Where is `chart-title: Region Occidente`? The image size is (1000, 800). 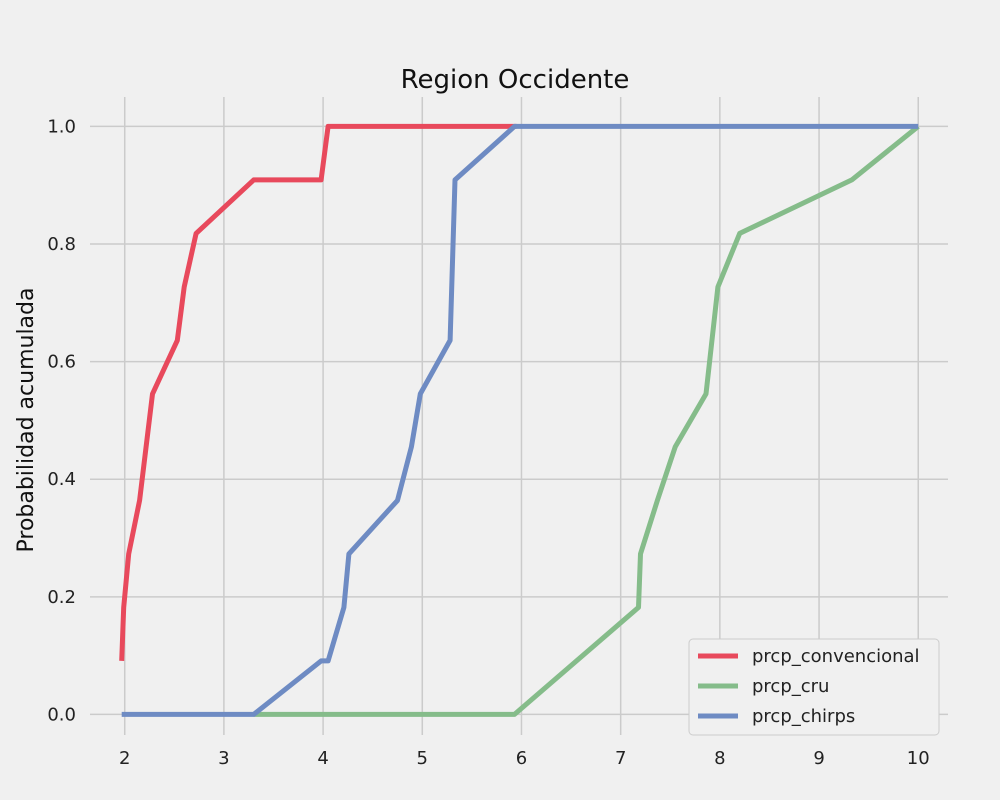 chart-title: Region Occidente is located at coordinates (515, 80).